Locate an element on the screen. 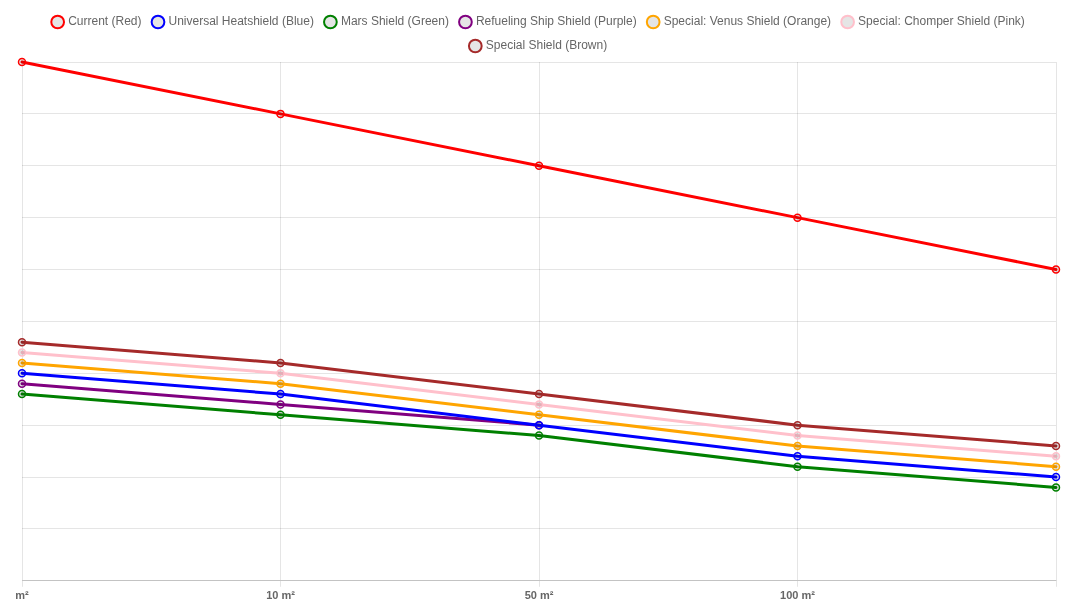 This screenshot has width=1086, height=614. x-tick-label: 50 m² is located at coordinates (539, 595).